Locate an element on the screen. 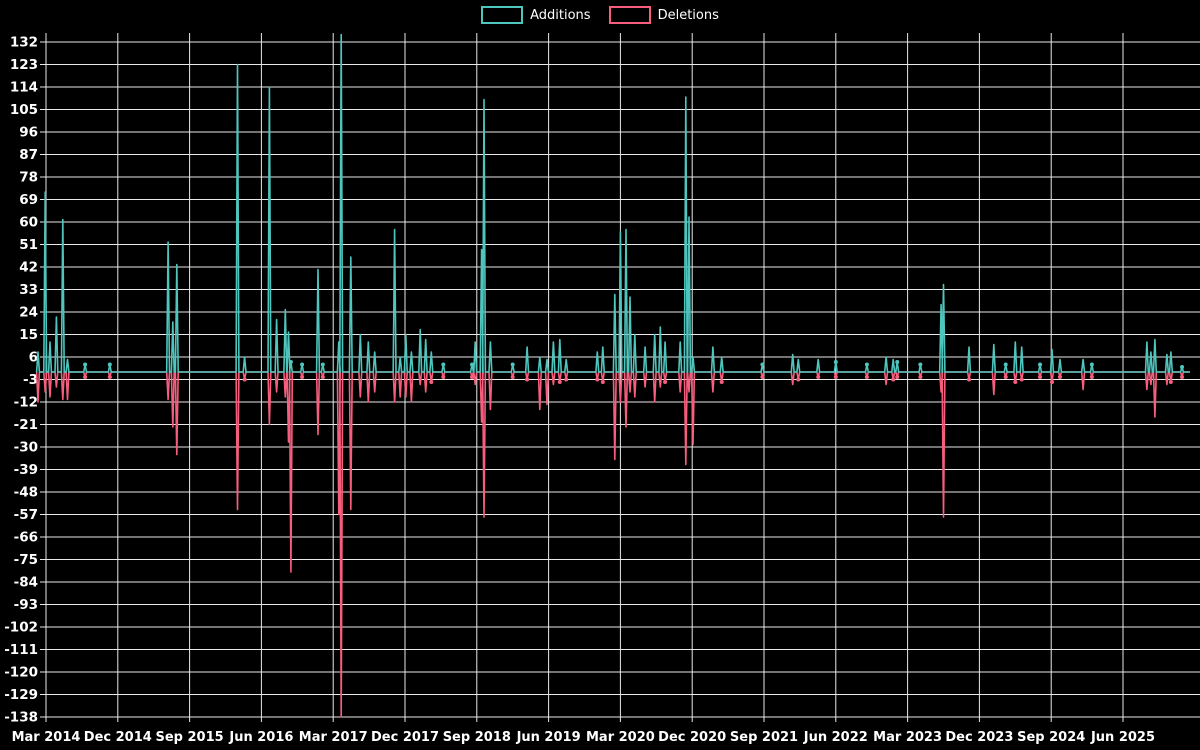  y-axis-tick-label: 51 is located at coordinates (28, 245).